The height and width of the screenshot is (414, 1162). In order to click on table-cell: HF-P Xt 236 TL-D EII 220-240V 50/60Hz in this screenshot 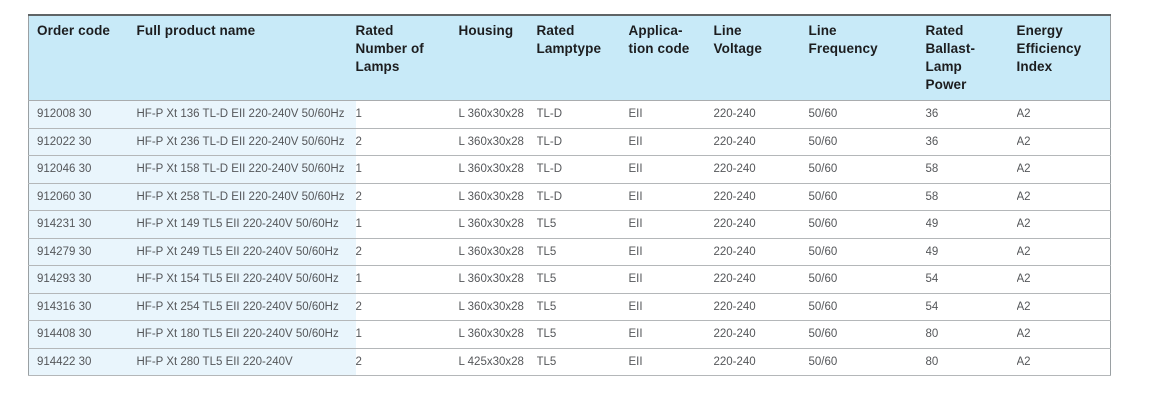, I will do `click(246, 142)`.